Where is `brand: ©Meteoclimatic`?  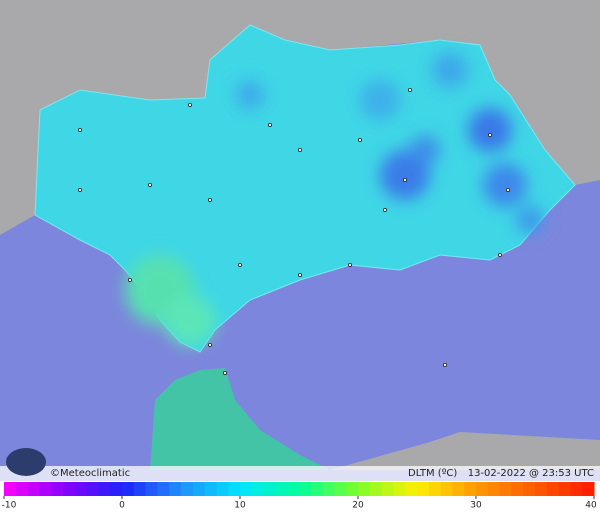 brand: ©Meteoclimatic is located at coordinates (90, 473).